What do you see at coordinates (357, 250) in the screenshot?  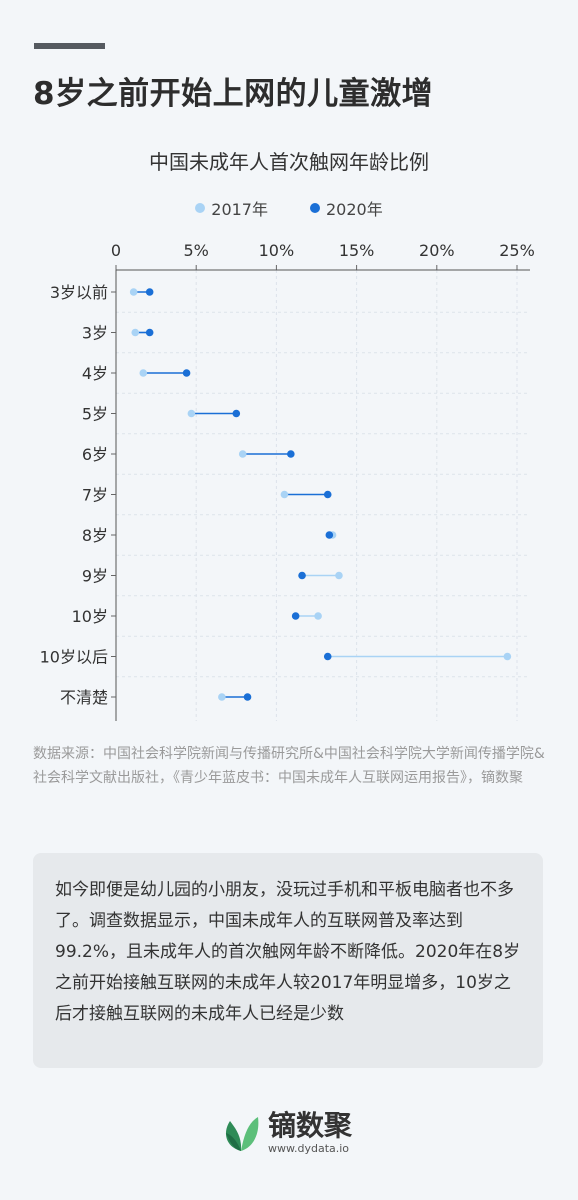 I see `x-tick-label: 15%` at bounding box center [357, 250].